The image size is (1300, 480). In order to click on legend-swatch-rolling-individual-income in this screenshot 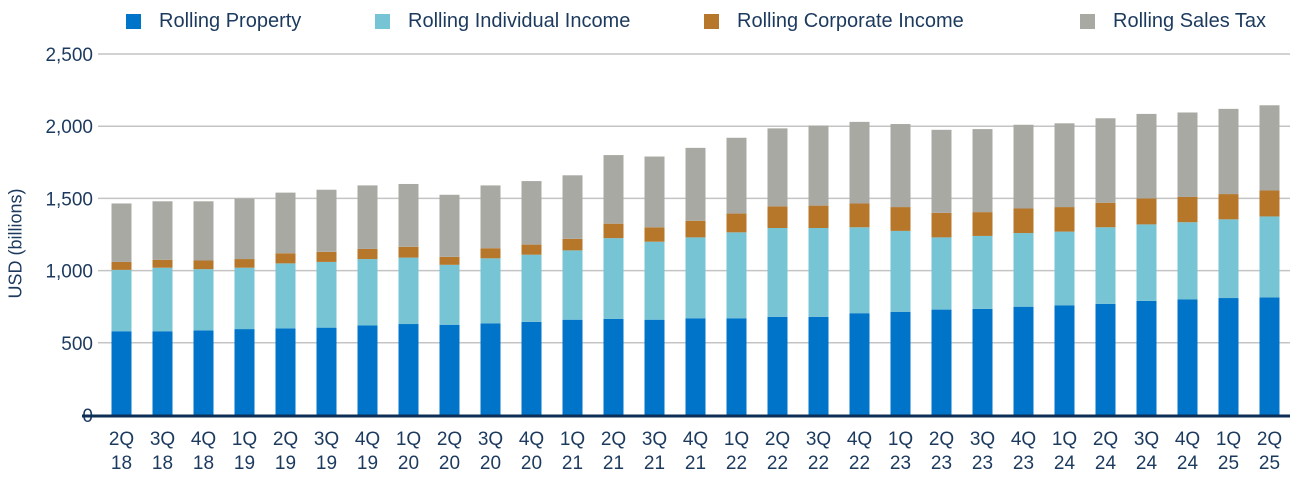, I will do `click(382, 21)`.